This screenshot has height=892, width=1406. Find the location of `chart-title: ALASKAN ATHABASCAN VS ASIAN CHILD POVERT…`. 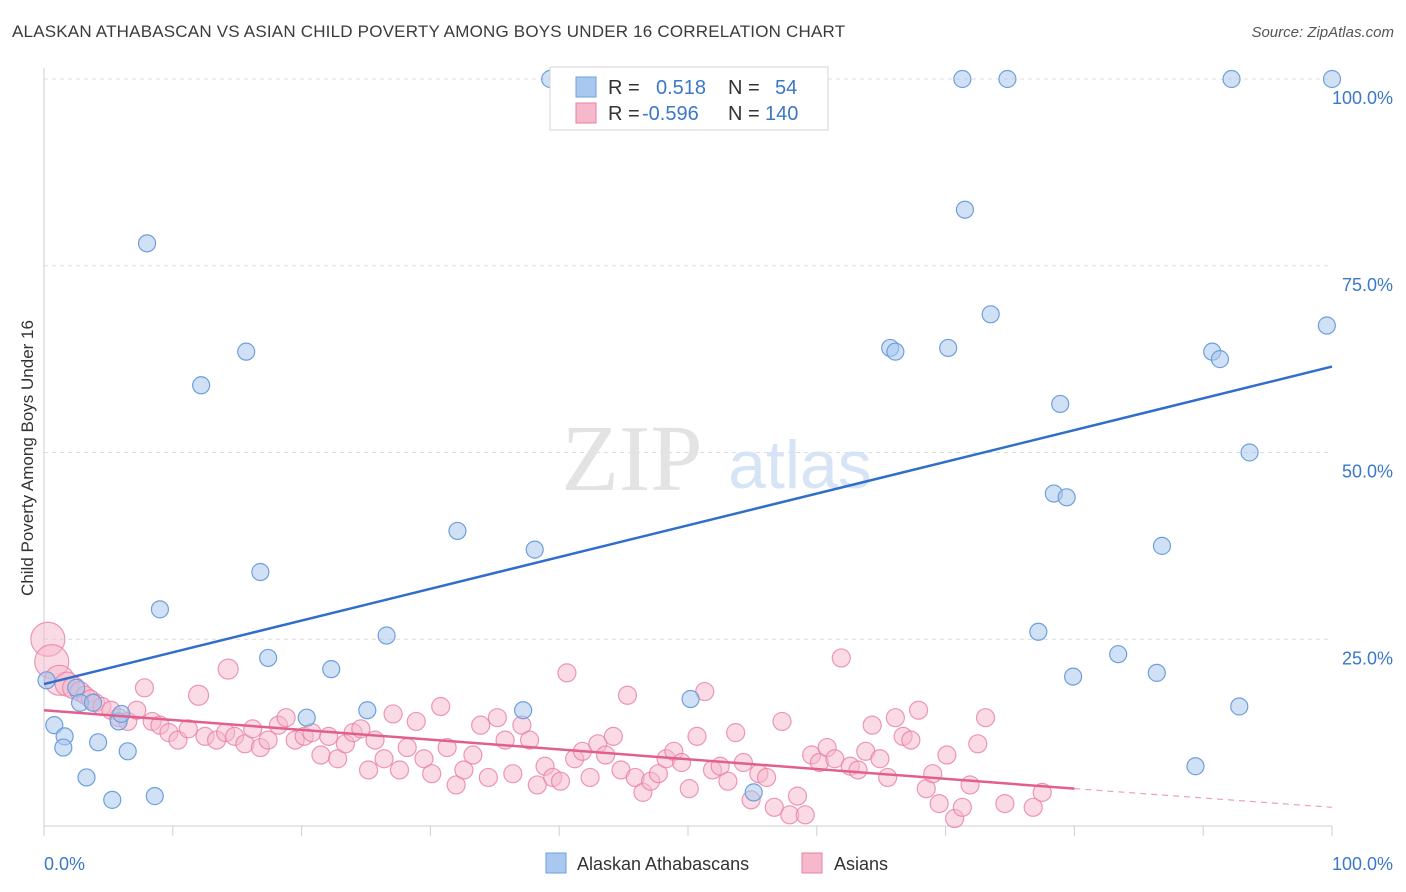

chart-title: ALASKAN ATHABASCAN VS ASIAN CHILD POVERT… is located at coordinates (429, 31).